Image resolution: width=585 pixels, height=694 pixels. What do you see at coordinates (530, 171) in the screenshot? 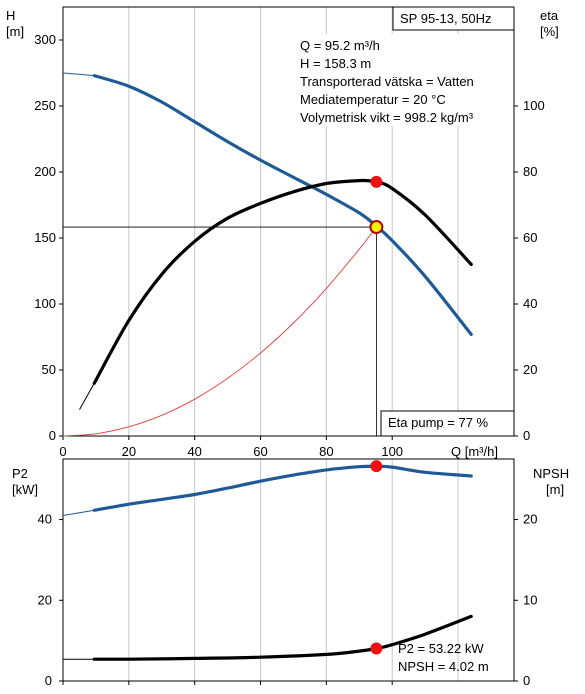
I see `top-right-tick-label: 80` at bounding box center [530, 171].